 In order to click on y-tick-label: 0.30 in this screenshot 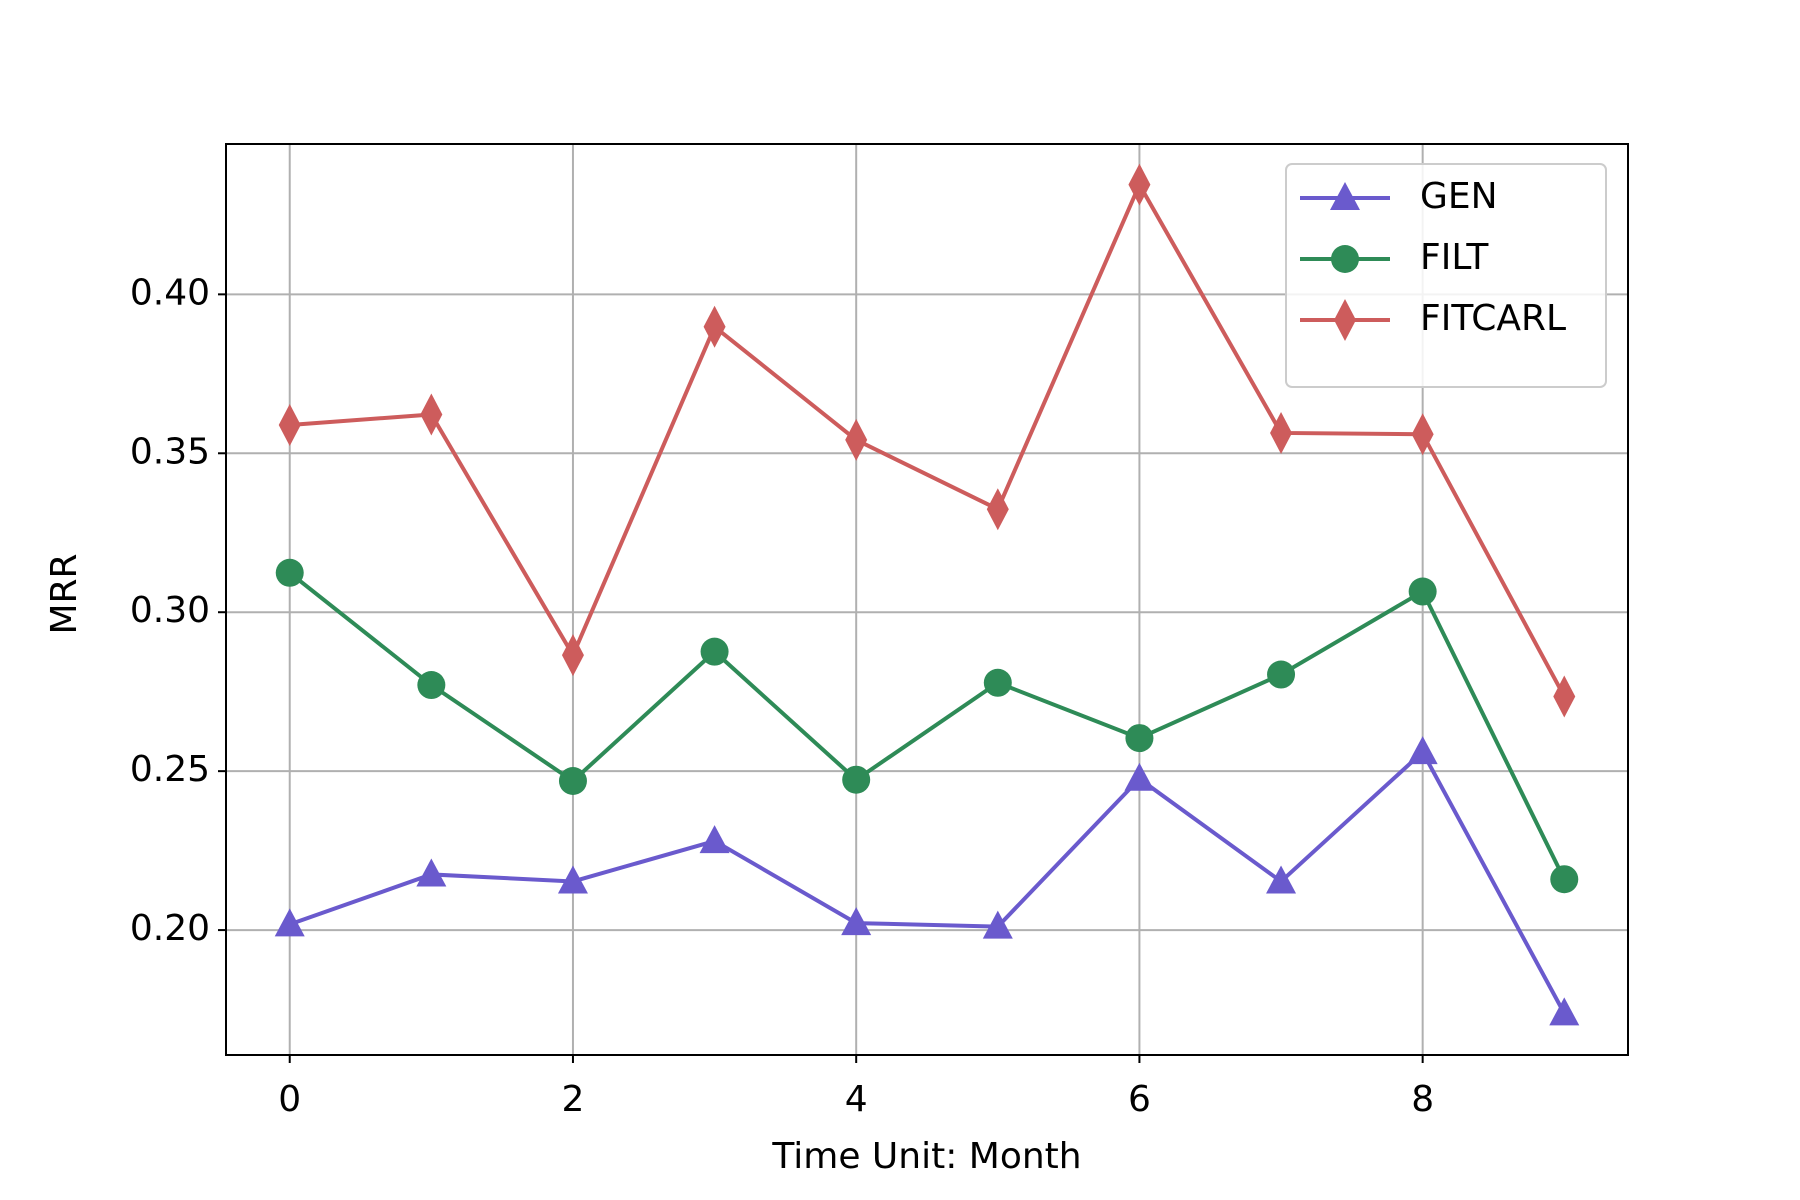, I will do `click(170, 610)`.